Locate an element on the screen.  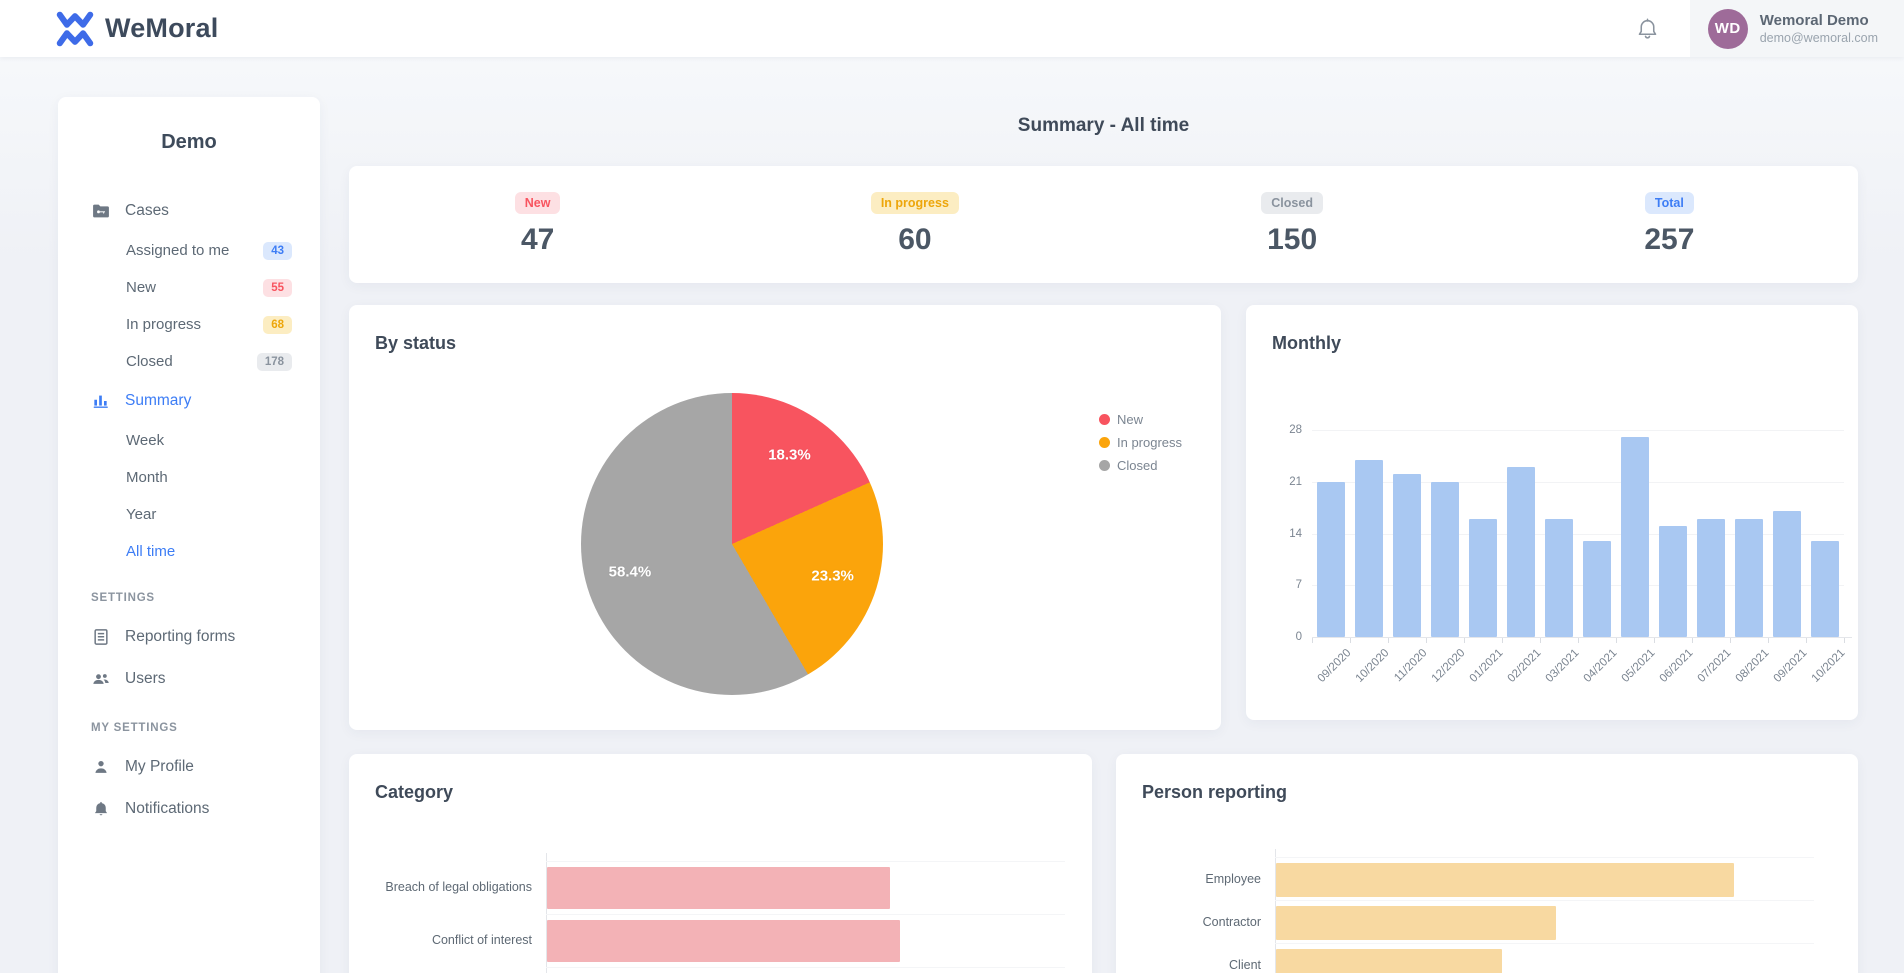
legend-label: In progress is located at coordinates (1150, 442).